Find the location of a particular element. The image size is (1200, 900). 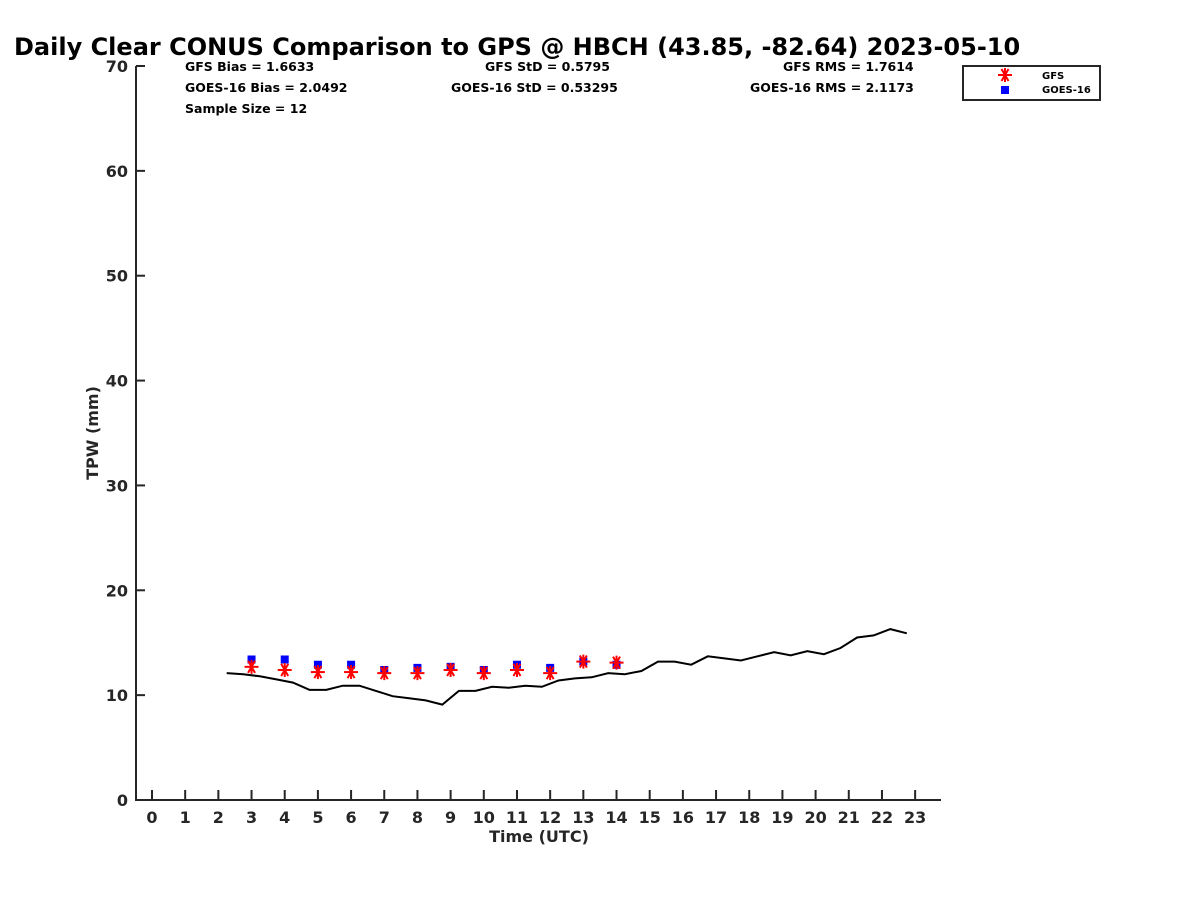

goes-std-stat: GOES-16 StD = 0.53295 is located at coordinates (534, 87).